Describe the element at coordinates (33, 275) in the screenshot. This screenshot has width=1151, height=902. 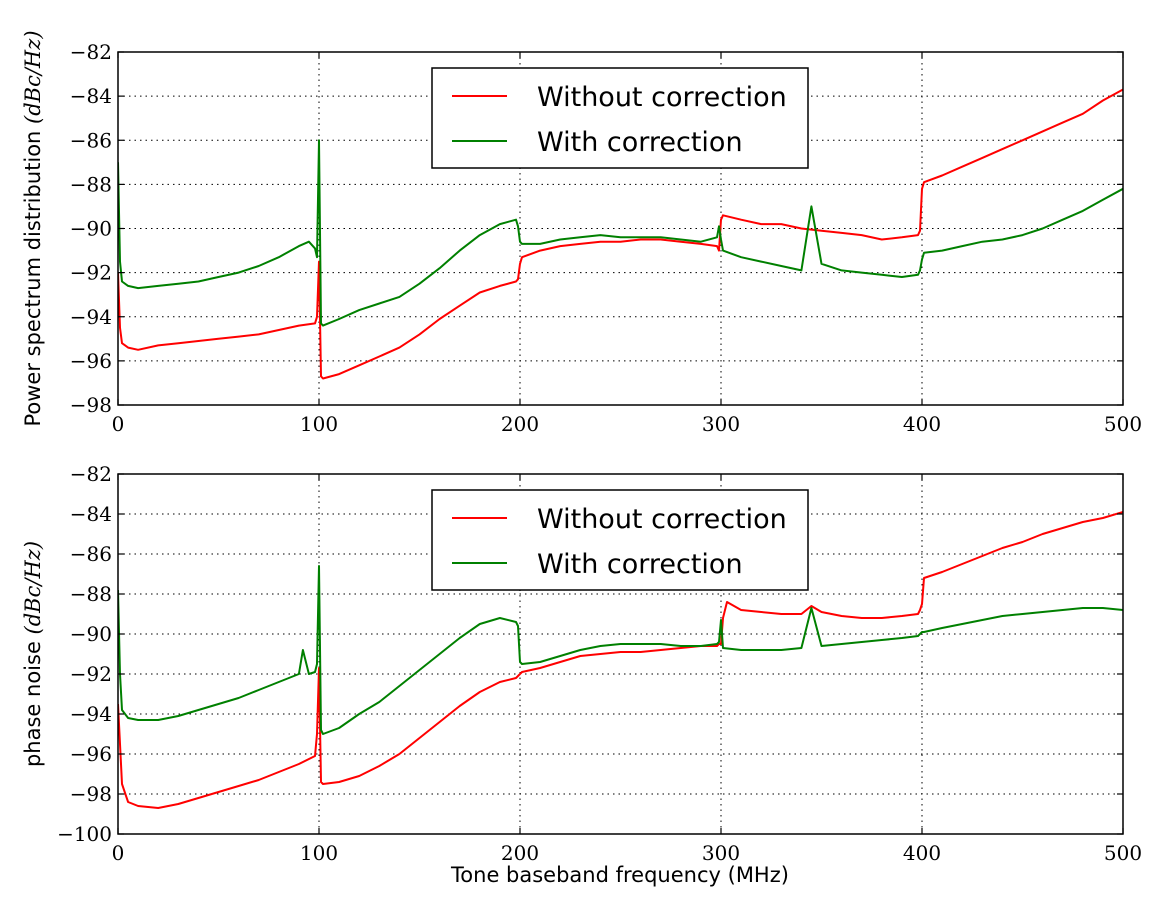
I see `y-axis-label-text: Power spectrum distribution` at that location.